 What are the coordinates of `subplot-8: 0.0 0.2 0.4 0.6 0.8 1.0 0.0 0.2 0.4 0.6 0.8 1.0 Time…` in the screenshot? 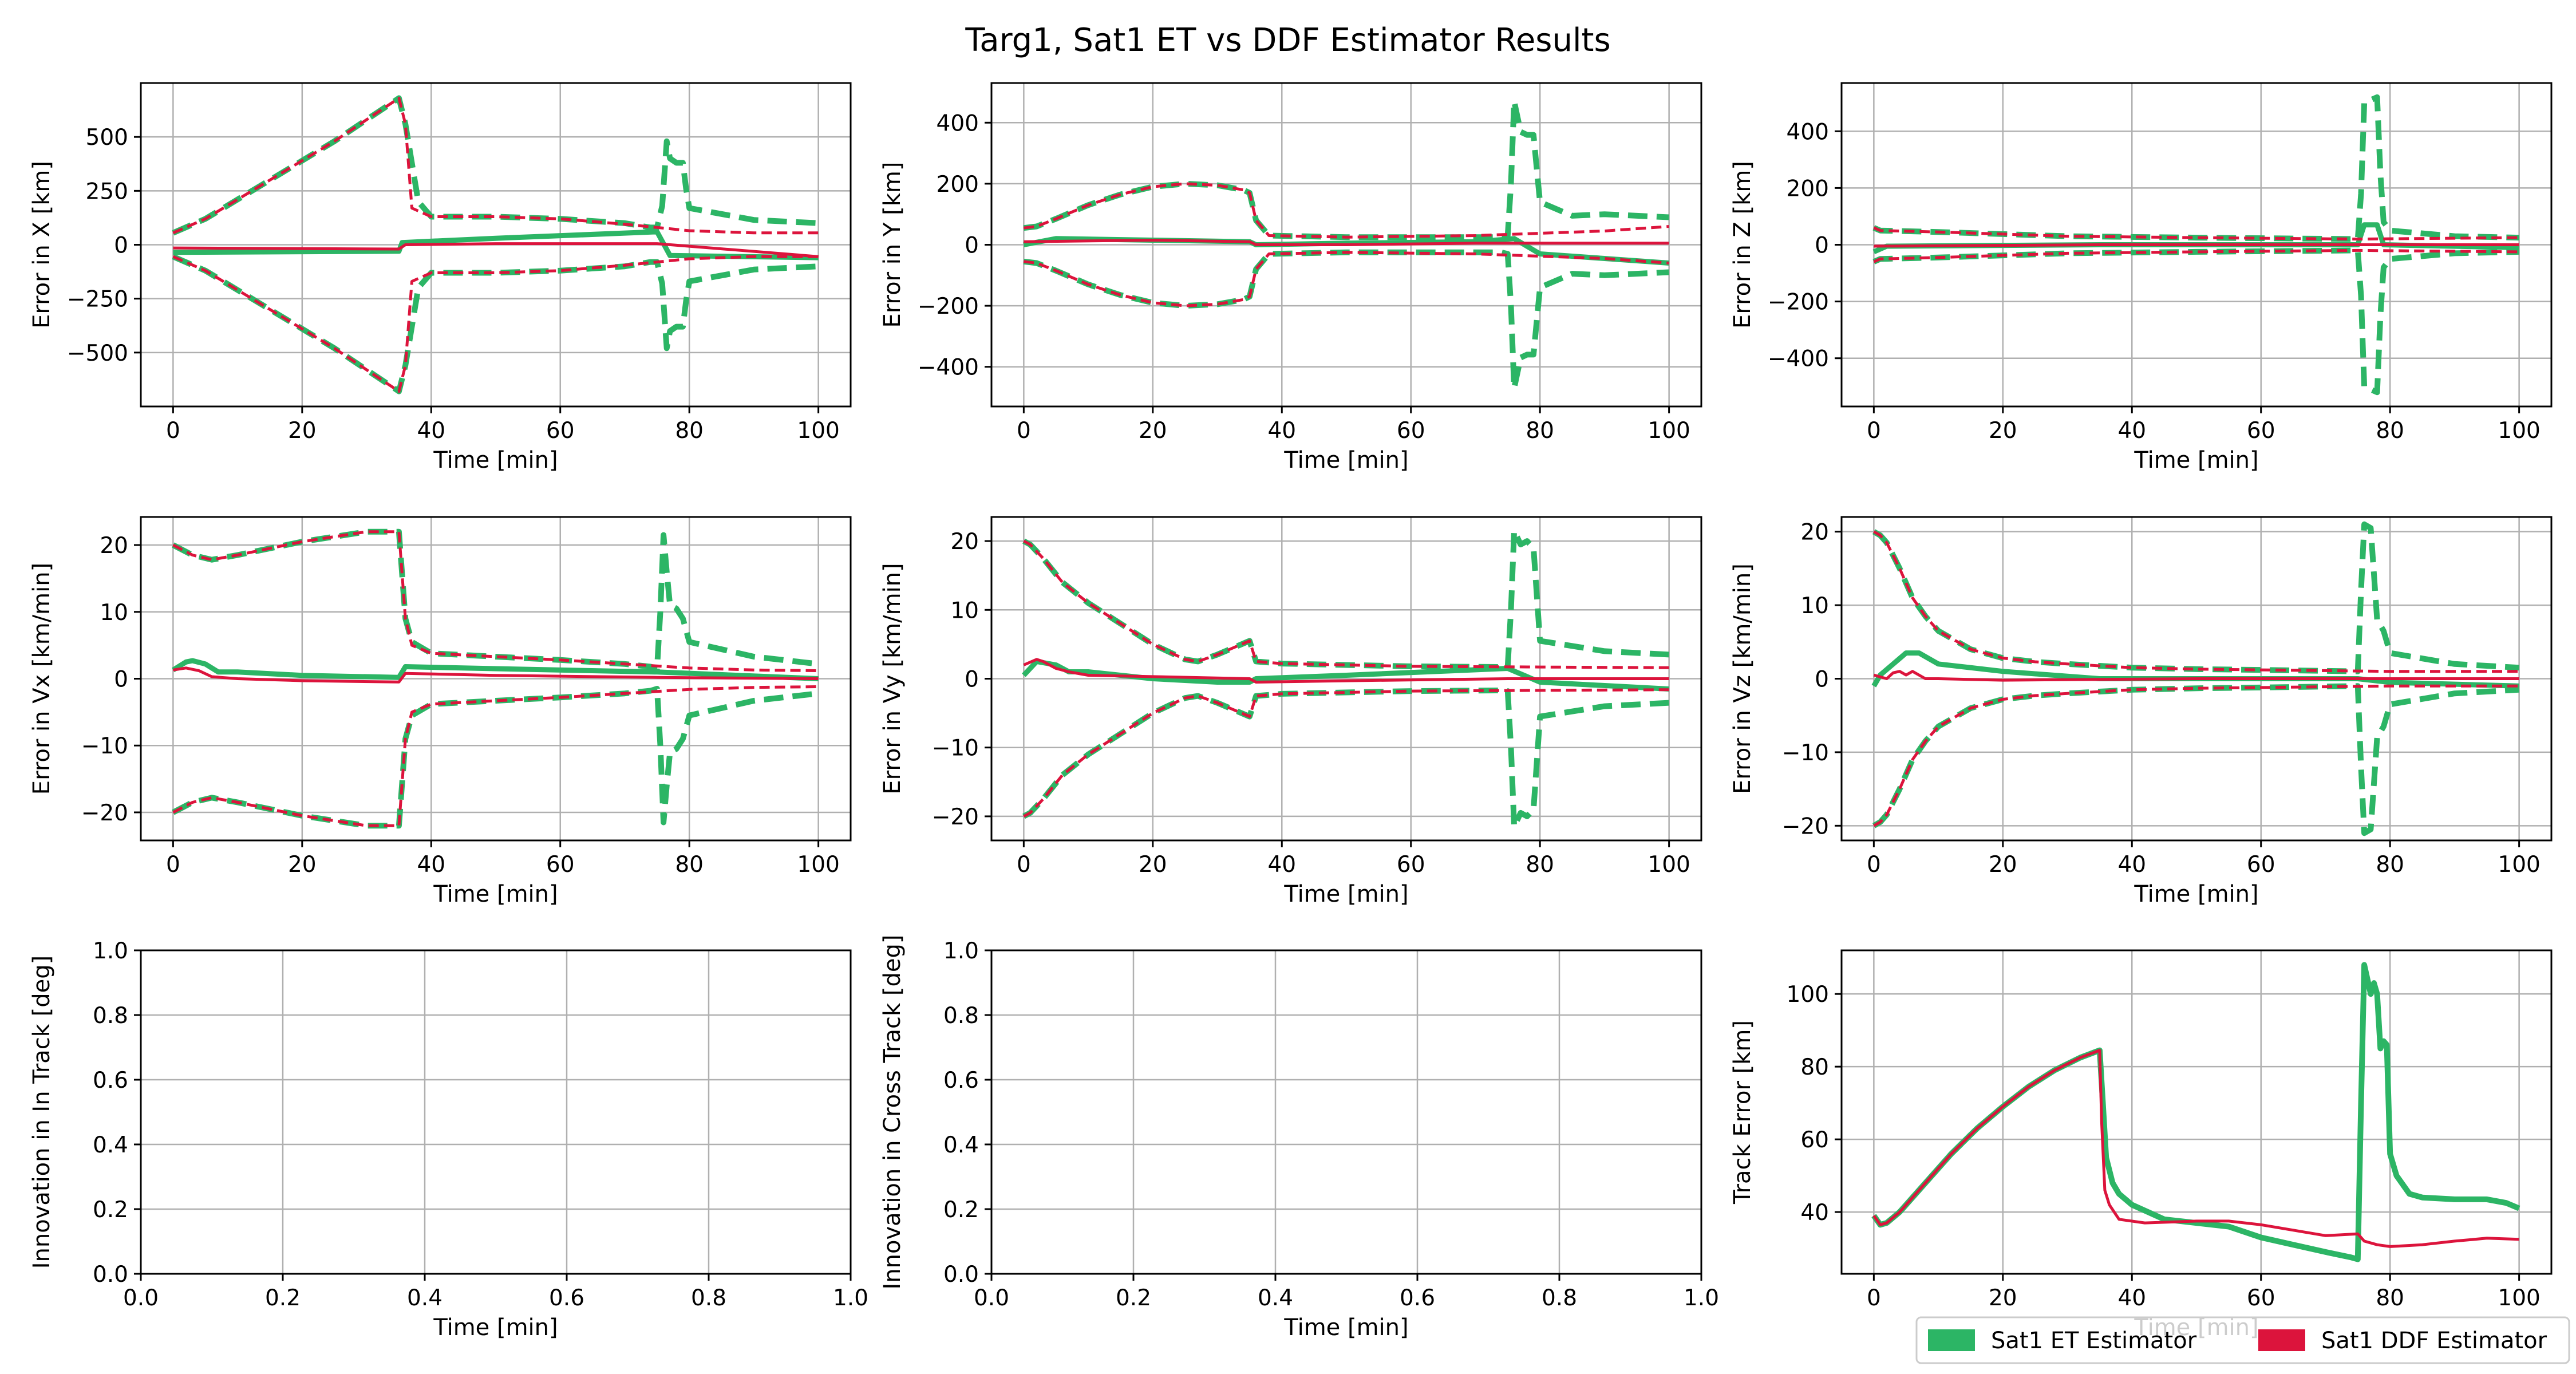 It's located at (1299, 1137).